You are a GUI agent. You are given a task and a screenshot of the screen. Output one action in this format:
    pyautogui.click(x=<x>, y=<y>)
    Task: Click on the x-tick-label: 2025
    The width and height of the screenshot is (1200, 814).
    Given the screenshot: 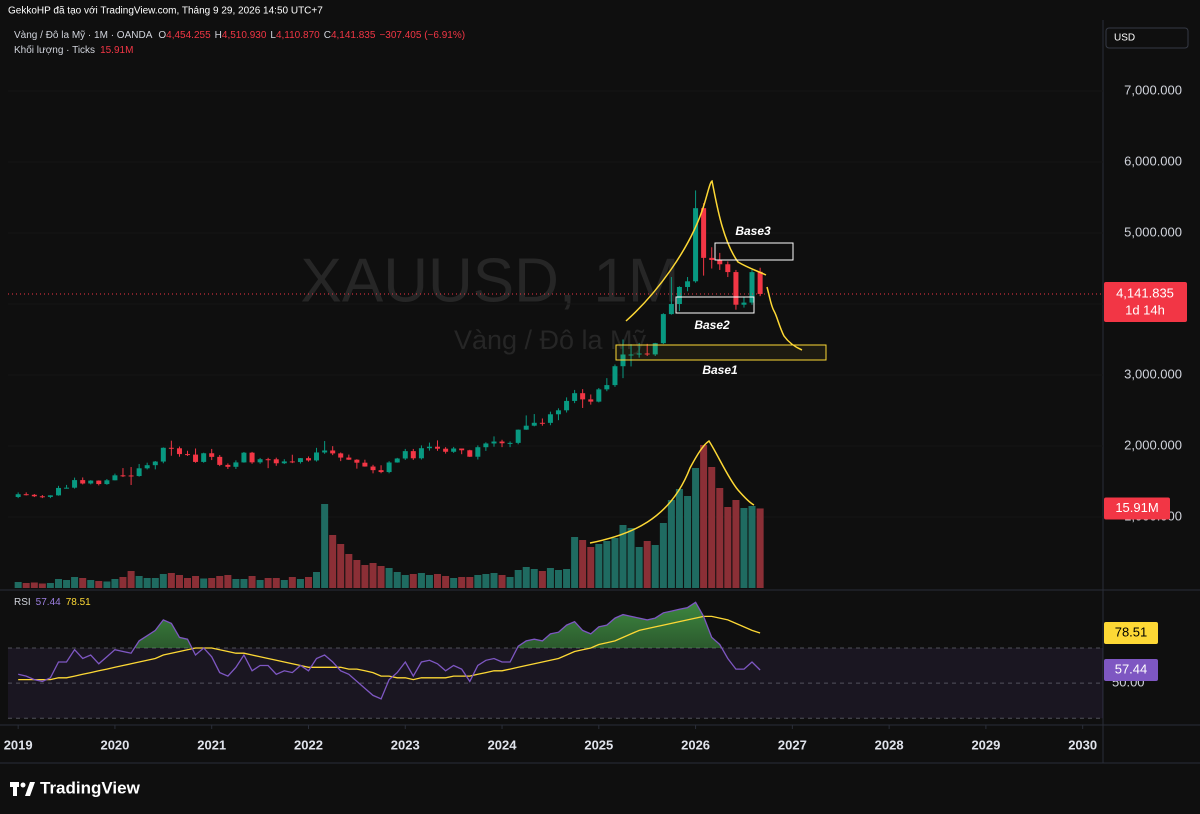 What is the action you would take?
    pyautogui.click(x=598, y=744)
    